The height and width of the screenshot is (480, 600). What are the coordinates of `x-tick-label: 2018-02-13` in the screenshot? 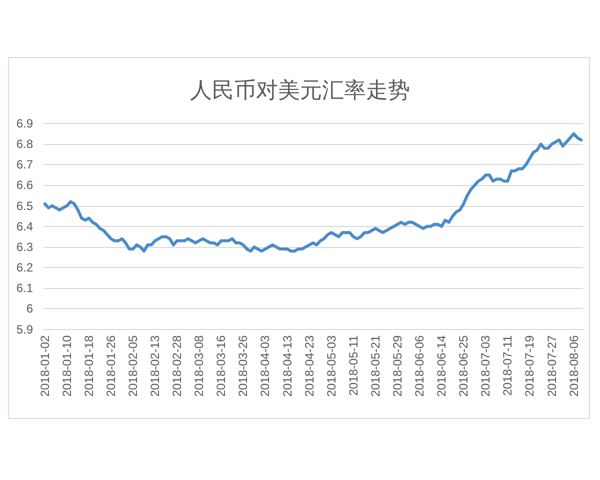 It's located at (155, 365).